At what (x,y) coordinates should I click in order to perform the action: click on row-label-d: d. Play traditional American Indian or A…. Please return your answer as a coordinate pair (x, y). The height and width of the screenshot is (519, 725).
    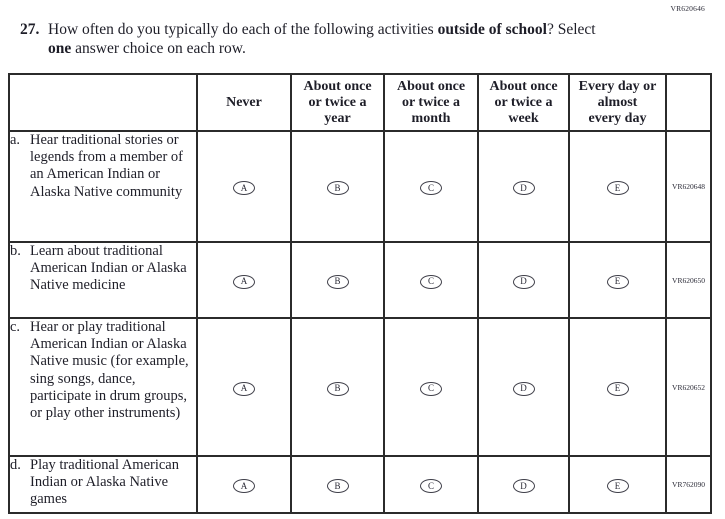
    Looking at the image, I should click on (103, 484).